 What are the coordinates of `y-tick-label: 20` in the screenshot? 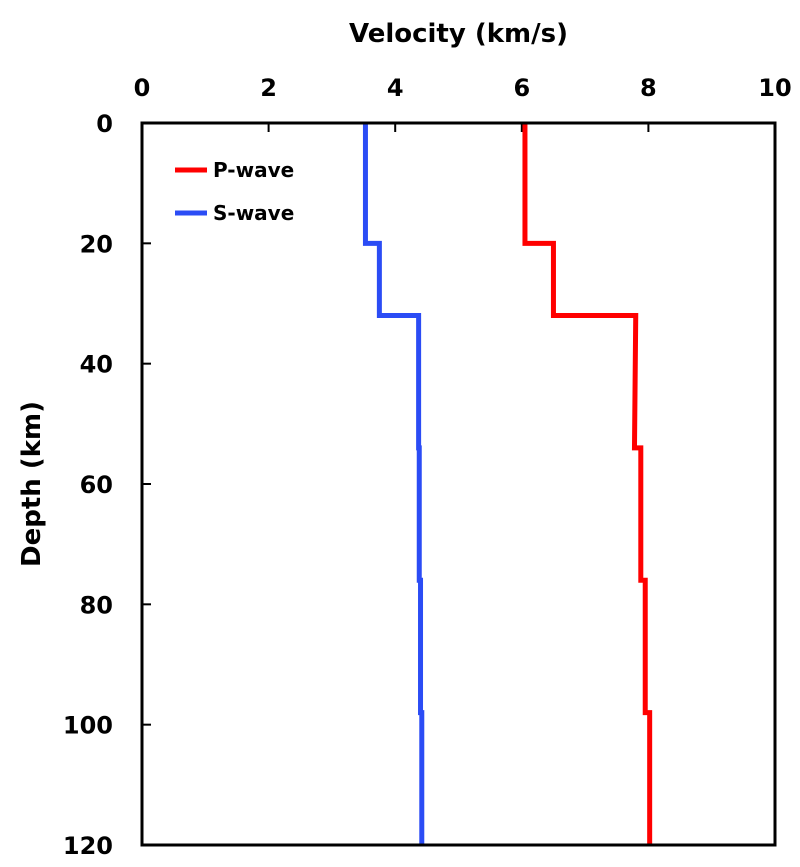 It's located at (96, 244).